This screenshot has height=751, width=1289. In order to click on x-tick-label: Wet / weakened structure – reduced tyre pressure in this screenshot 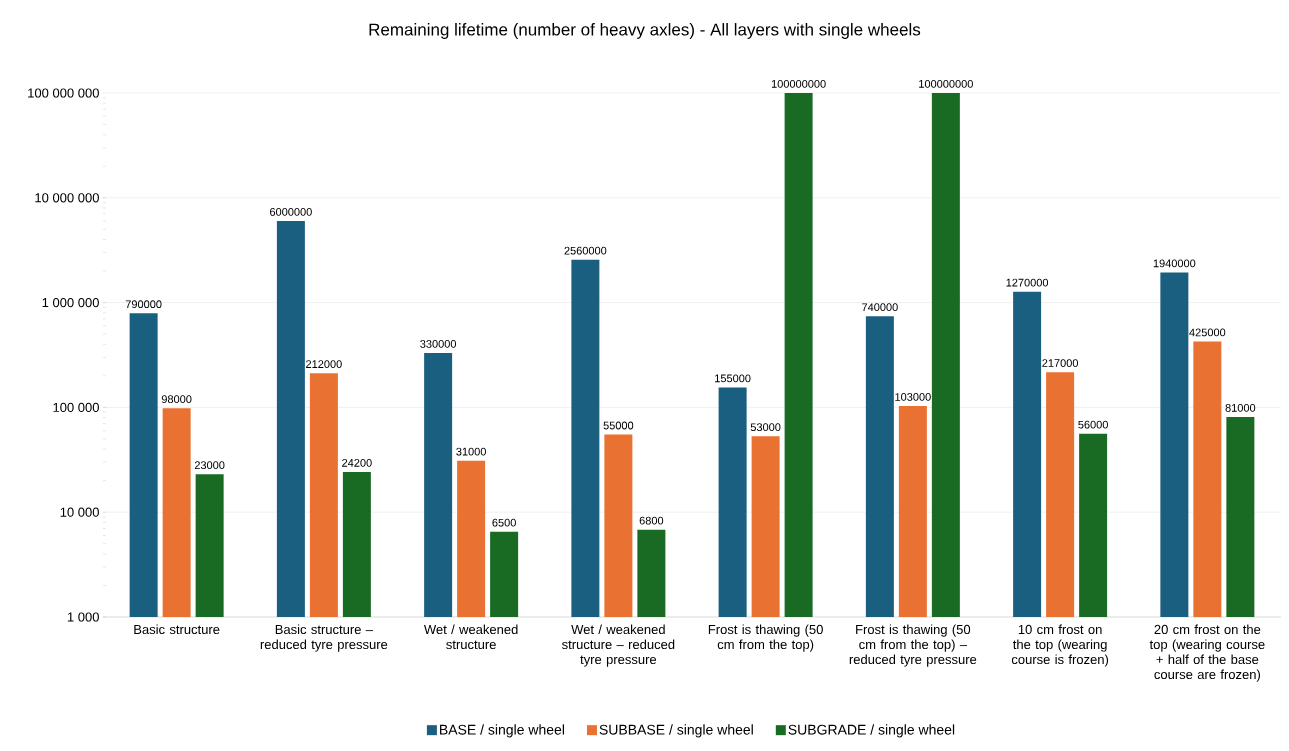, I will do `click(618, 645)`.